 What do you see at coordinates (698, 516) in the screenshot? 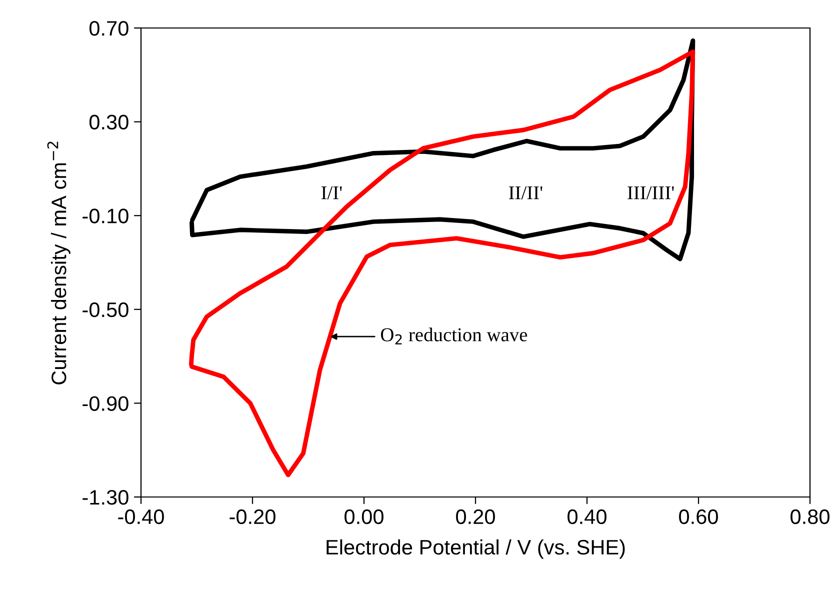
I see `x-tick-label: 0.60` at bounding box center [698, 516].